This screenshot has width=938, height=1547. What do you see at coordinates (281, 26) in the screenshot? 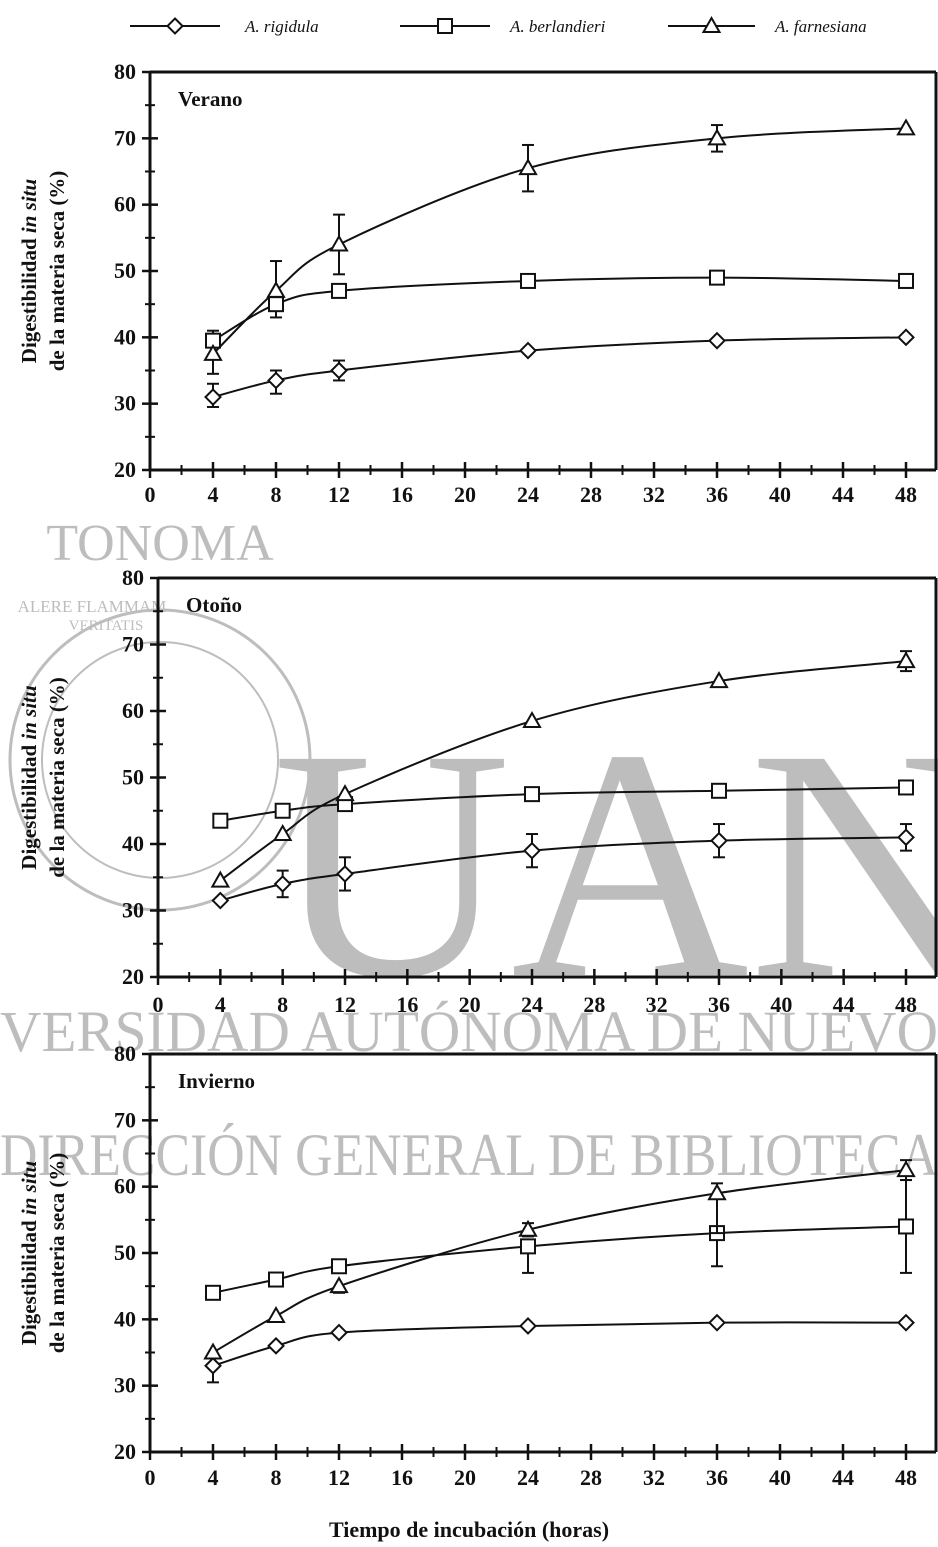
I see `legend-label: A. rigidula` at bounding box center [281, 26].